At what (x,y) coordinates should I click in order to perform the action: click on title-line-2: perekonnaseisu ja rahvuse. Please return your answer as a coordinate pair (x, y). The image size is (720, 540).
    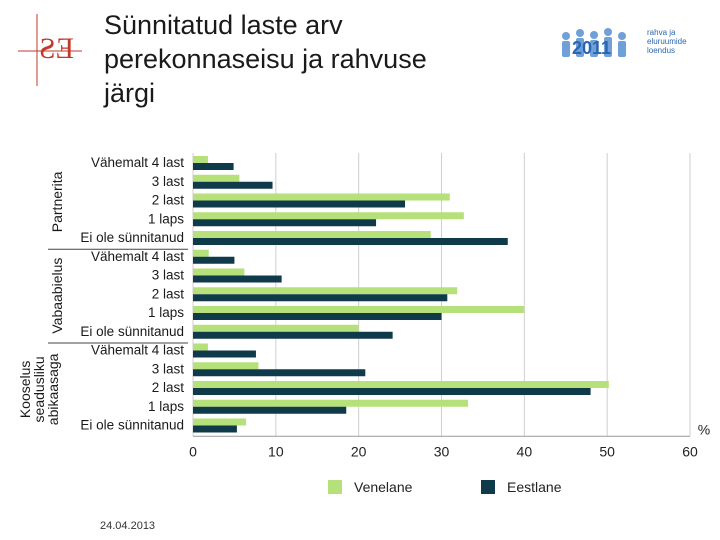
    Looking at the image, I should click on (265, 59).